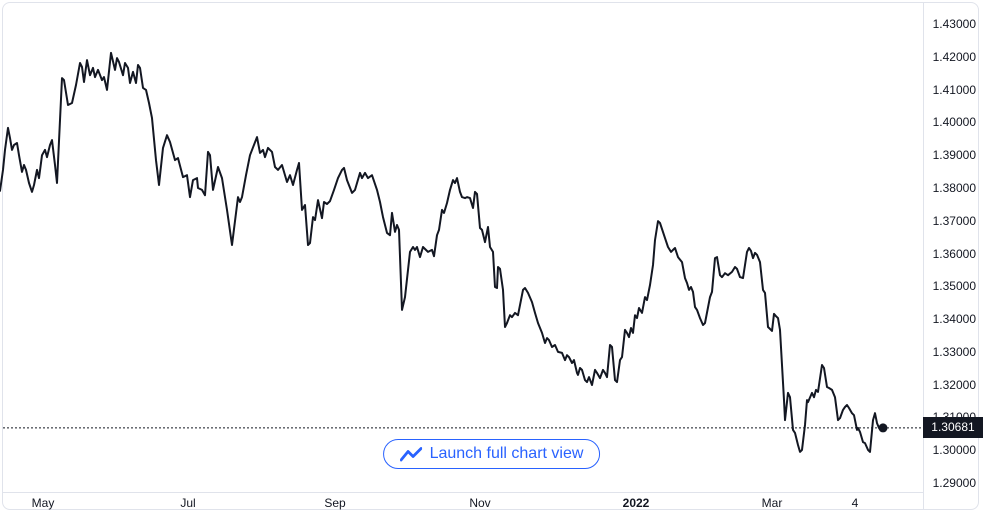  Describe the element at coordinates (954, 450) in the screenshot. I see `price-axis-label: 1.30000` at that location.